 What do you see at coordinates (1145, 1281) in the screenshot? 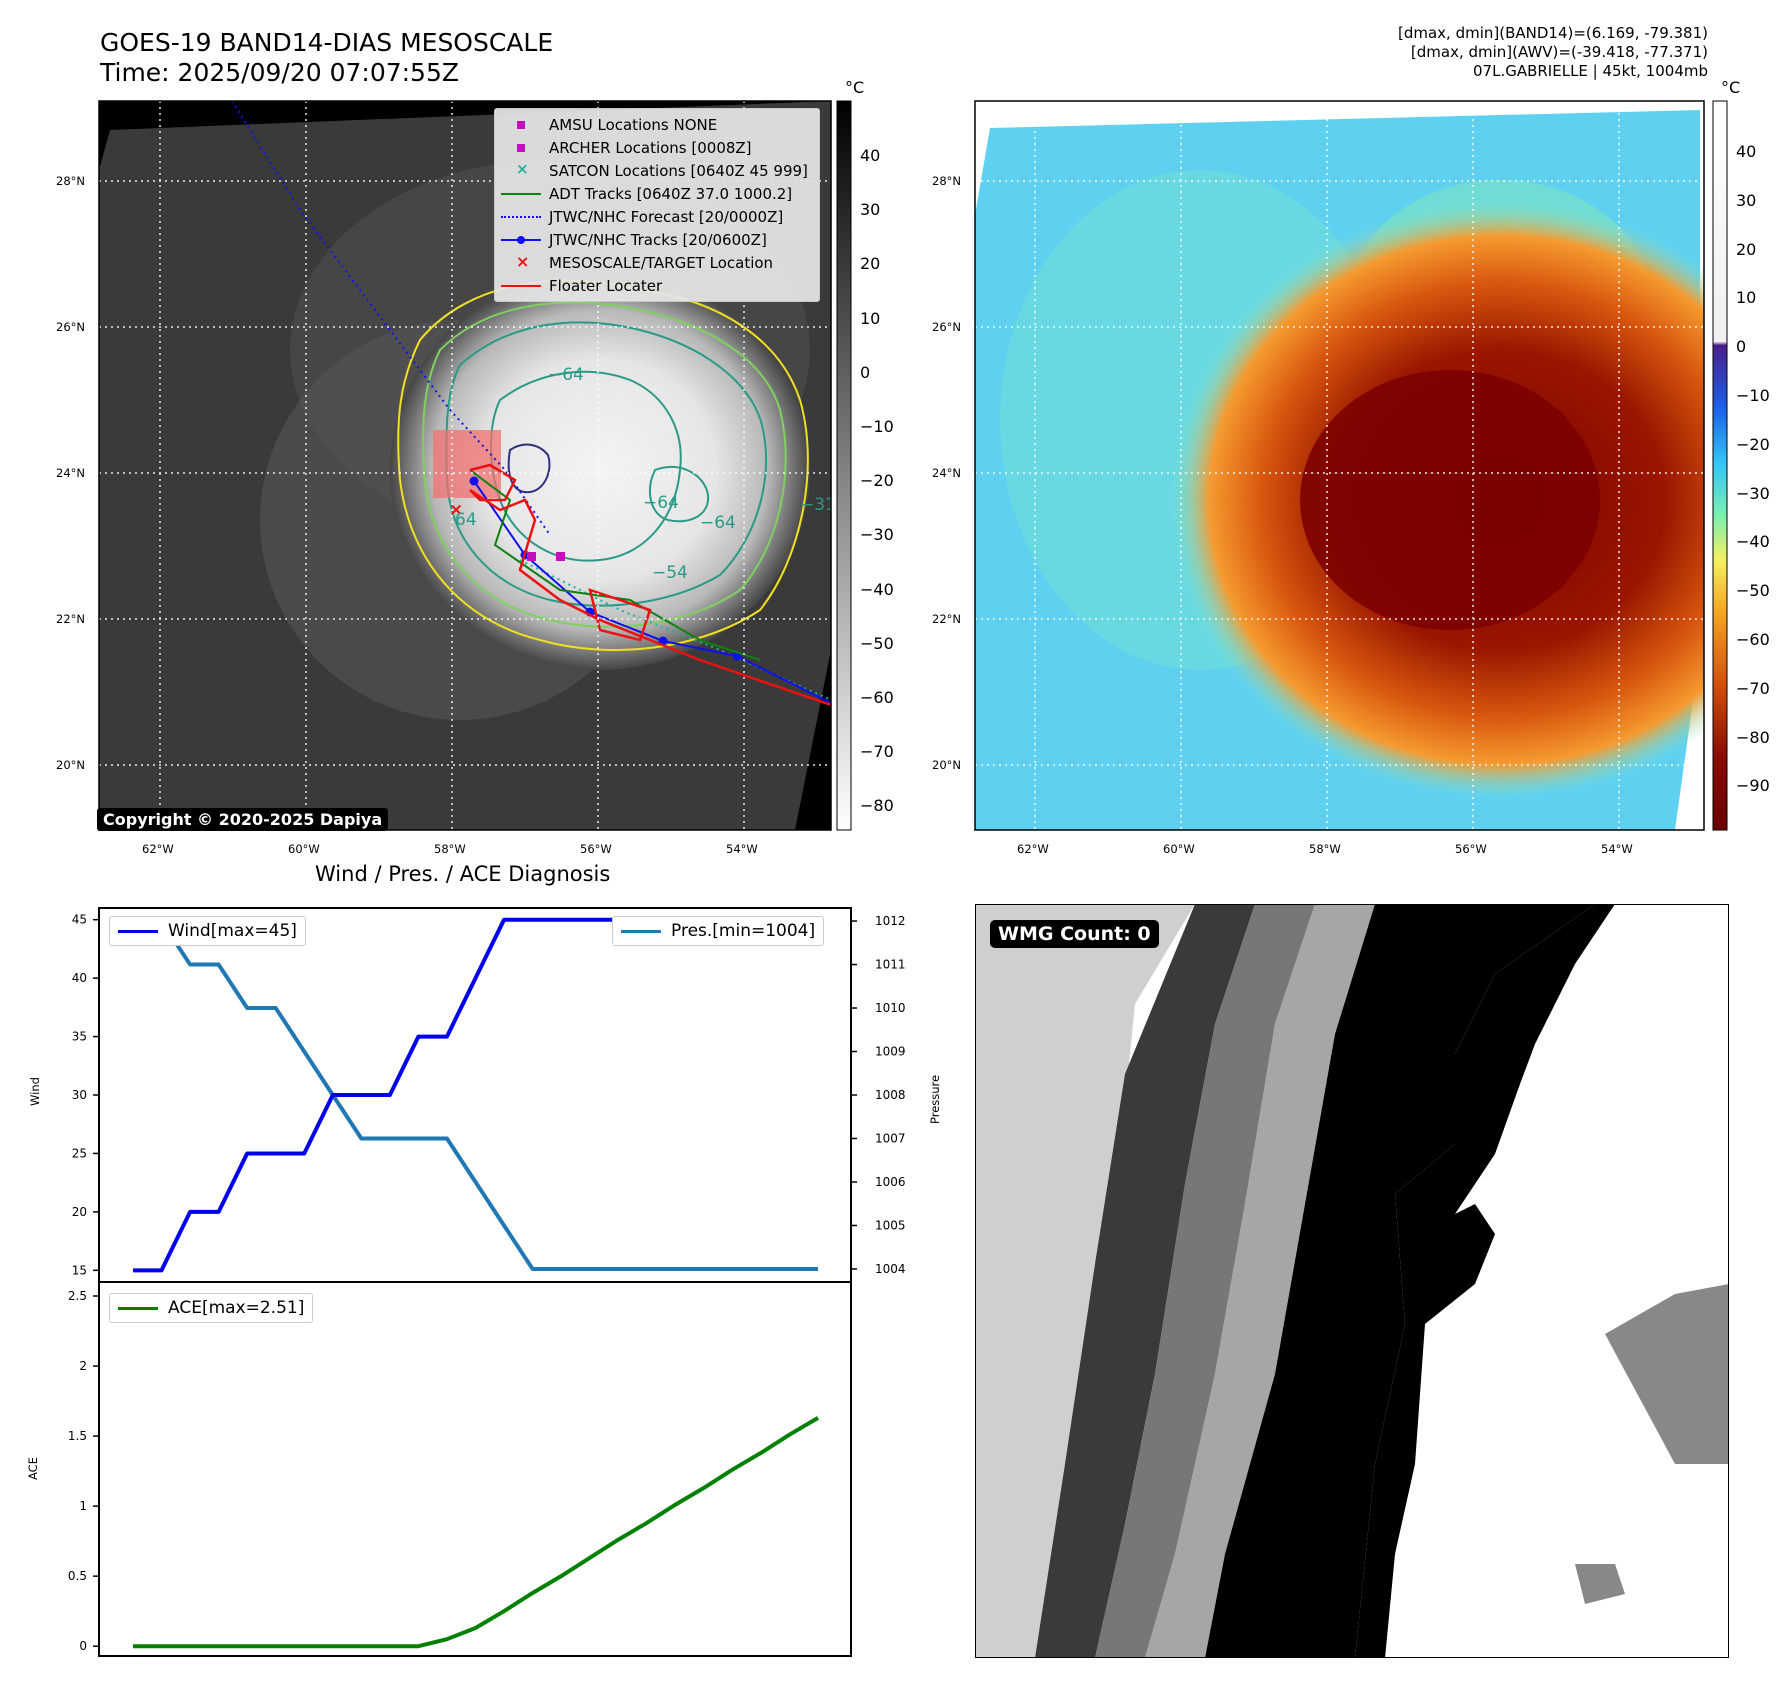
I see `wmg-band-dark` at bounding box center [1145, 1281].